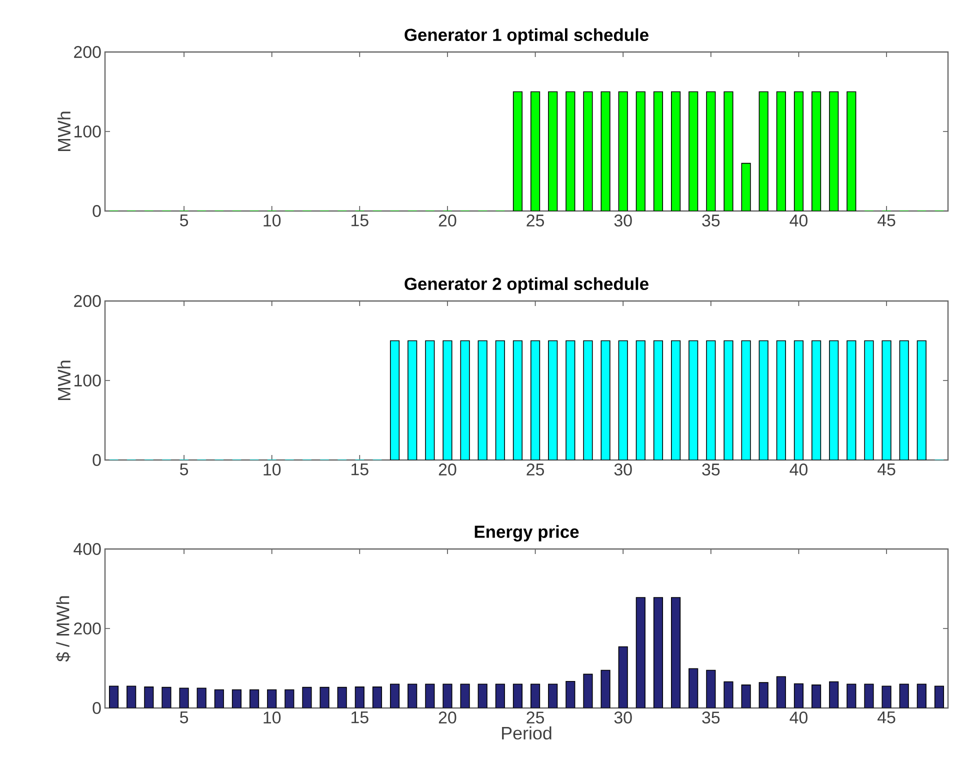 The width and height of the screenshot is (954, 783). What do you see at coordinates (526, 285) in the screenshot?
I see `chart-title: Generator 2 optimal schedule` at bounding box center [526, 285].